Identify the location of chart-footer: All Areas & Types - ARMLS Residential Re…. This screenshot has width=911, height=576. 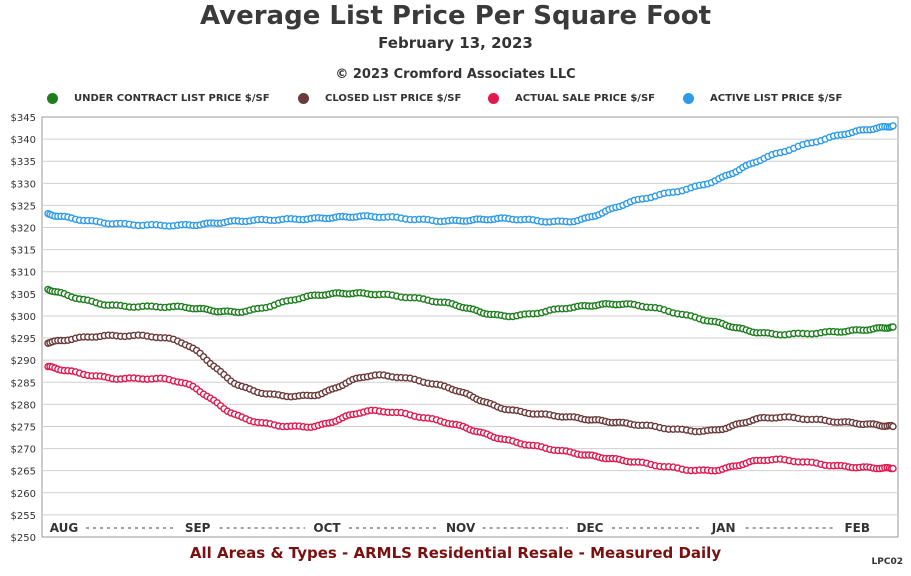
(455, 553).